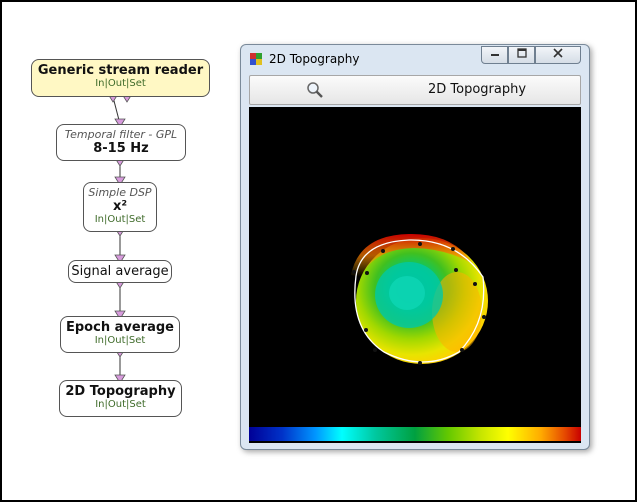  What do you see at coordinates (121, 134) in the screenshot?
I see `box-subtitle: Temporal filter - GPL` at bounding box center [121, 134].